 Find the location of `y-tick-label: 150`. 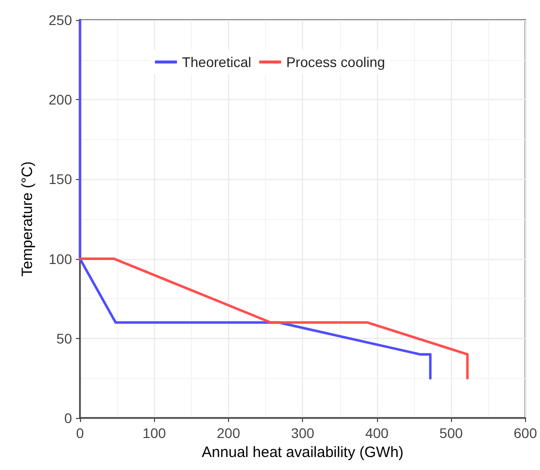

y-tick-label: 150 is located at coordinates (60, 179).